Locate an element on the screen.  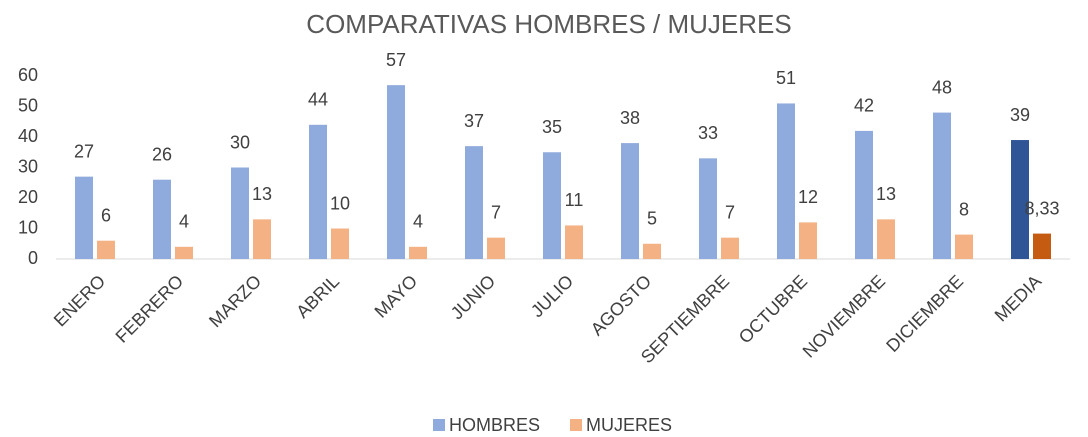
data-label: 42 is located at coordinates (864, 106).